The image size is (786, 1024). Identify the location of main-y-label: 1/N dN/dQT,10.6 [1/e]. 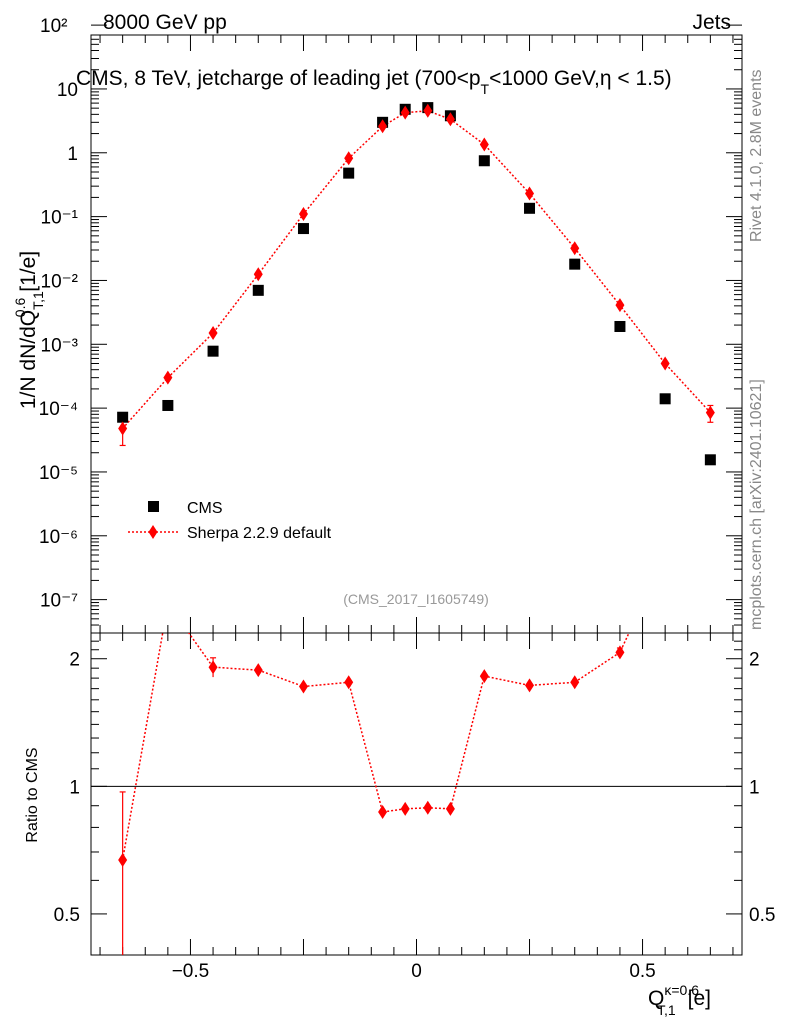
(29, 330).